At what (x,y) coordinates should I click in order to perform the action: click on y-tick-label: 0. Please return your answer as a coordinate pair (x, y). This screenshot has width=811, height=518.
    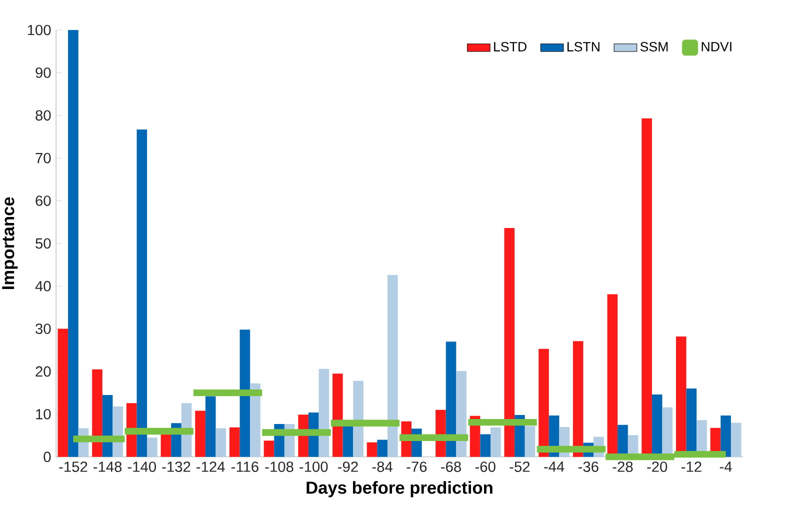
    Looking at the image, I should click on (47, 457).